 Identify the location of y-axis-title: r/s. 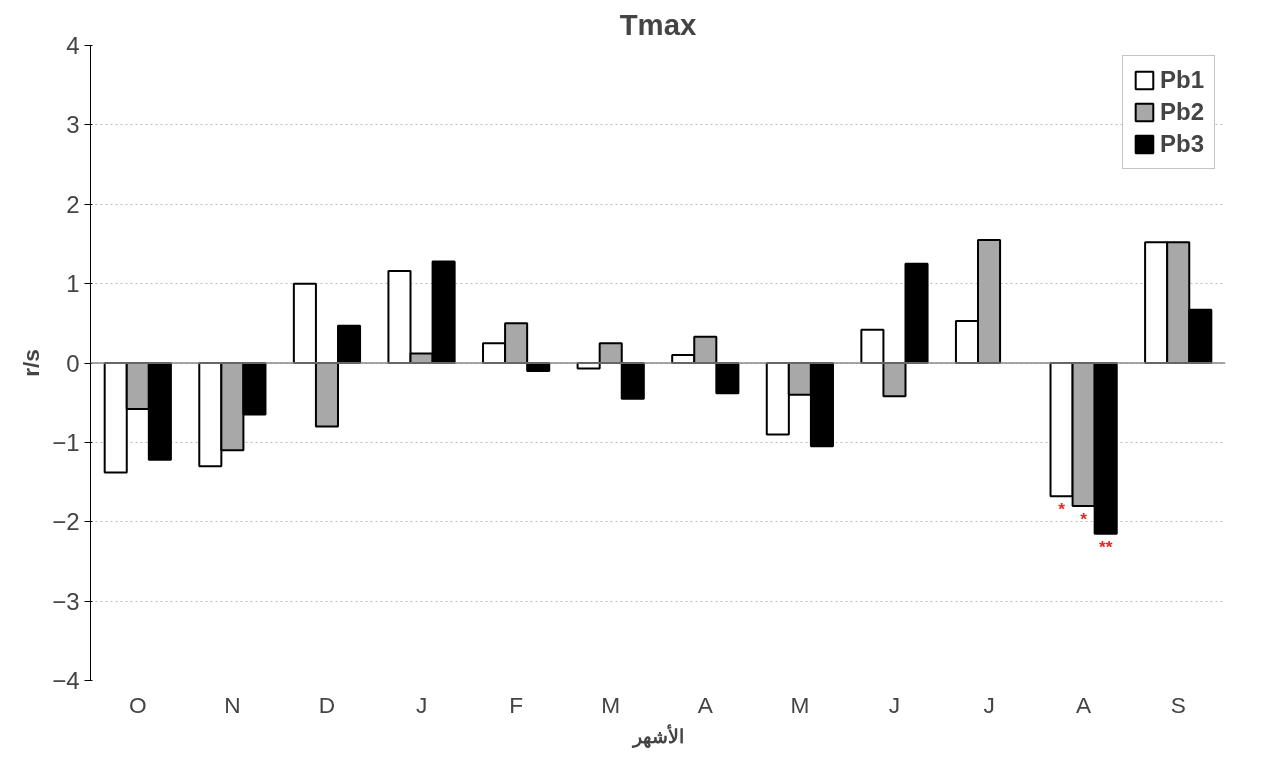
(31, 363).